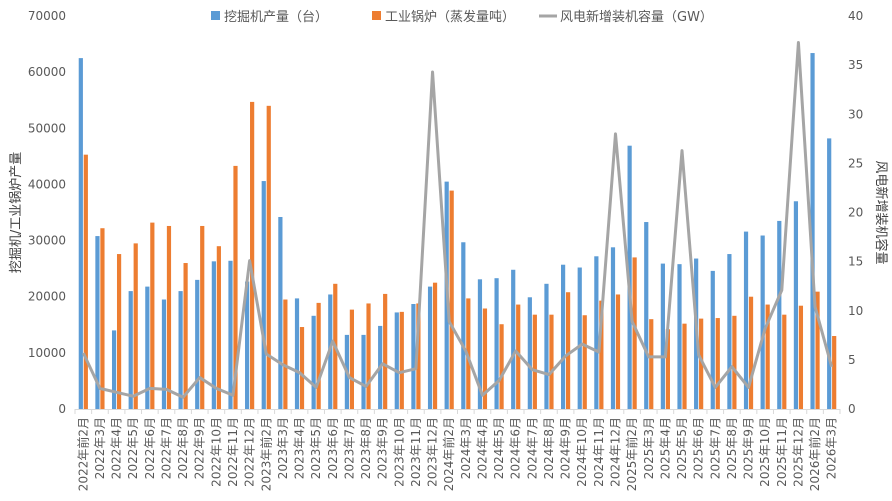 This screenshot has width=892, height=501. I want to click on left-tick-label: 70000, so click(47, 16).